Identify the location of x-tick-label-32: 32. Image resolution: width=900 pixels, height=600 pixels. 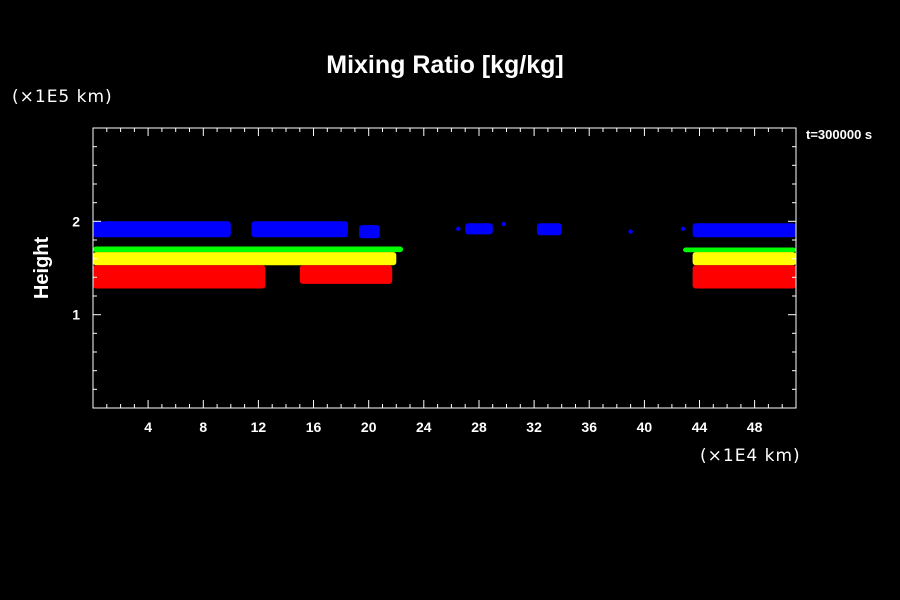
(534, 427).